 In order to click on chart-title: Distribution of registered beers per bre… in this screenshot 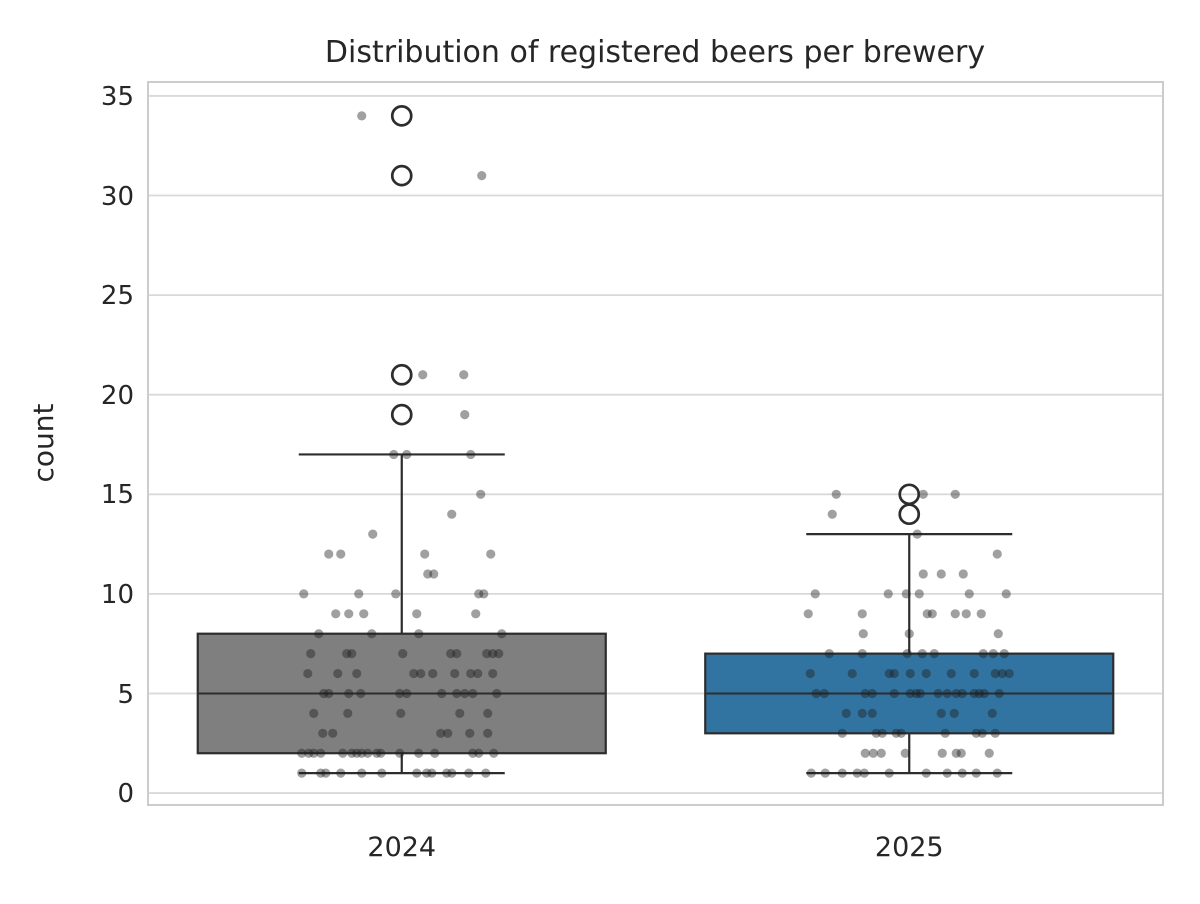, I will do `click(655, 52)`.